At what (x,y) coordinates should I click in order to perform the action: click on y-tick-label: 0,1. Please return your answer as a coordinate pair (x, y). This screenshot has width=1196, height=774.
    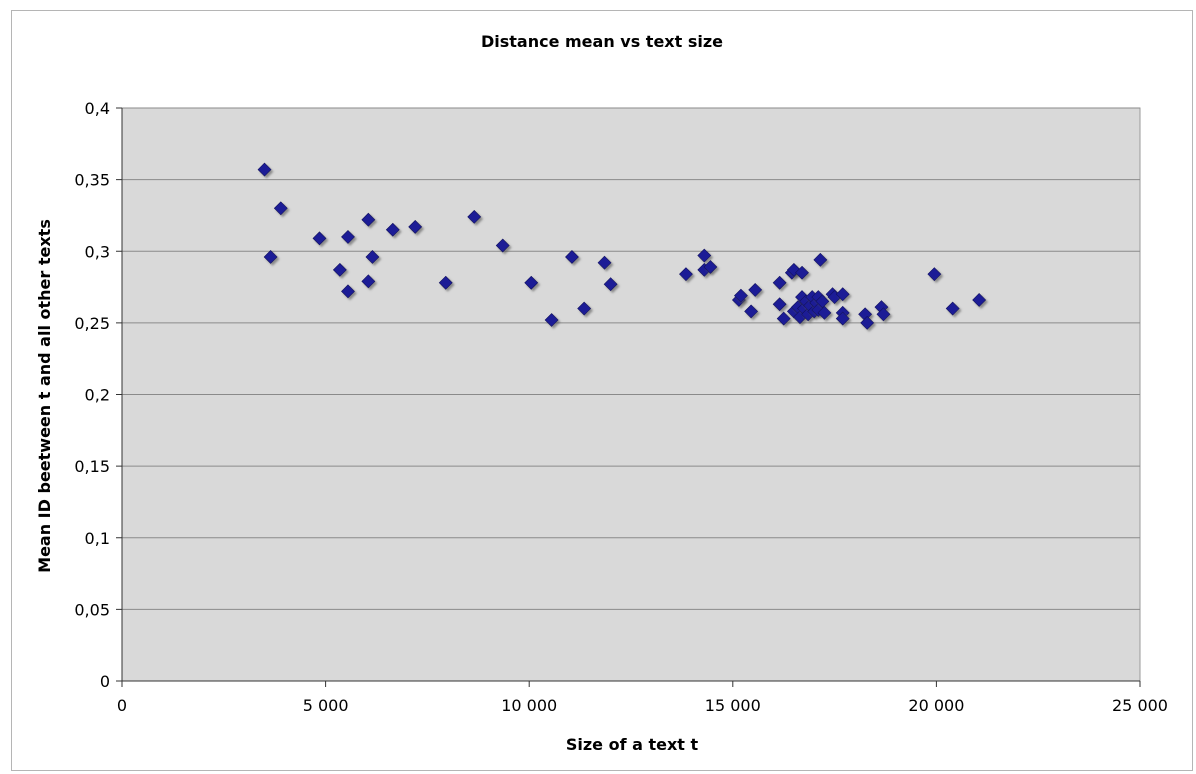
    Looking at the image, I should click on (97, 538).